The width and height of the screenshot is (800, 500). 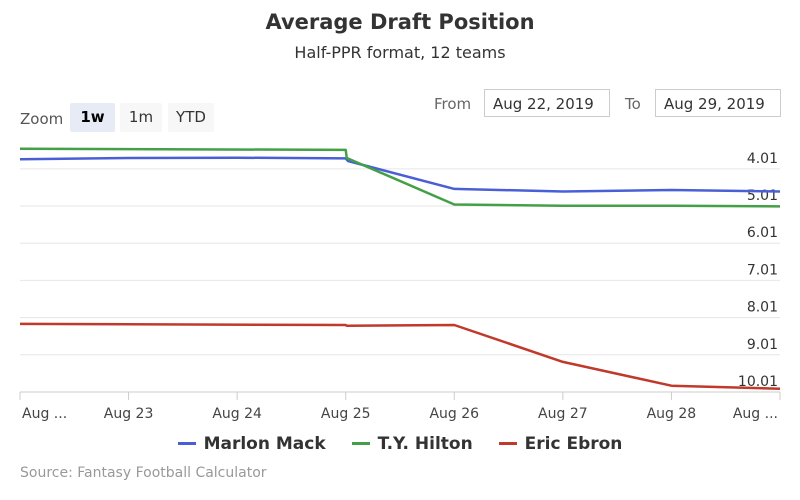 I want to click on y-tick-label: 9.01, so click(x=762, y=345).